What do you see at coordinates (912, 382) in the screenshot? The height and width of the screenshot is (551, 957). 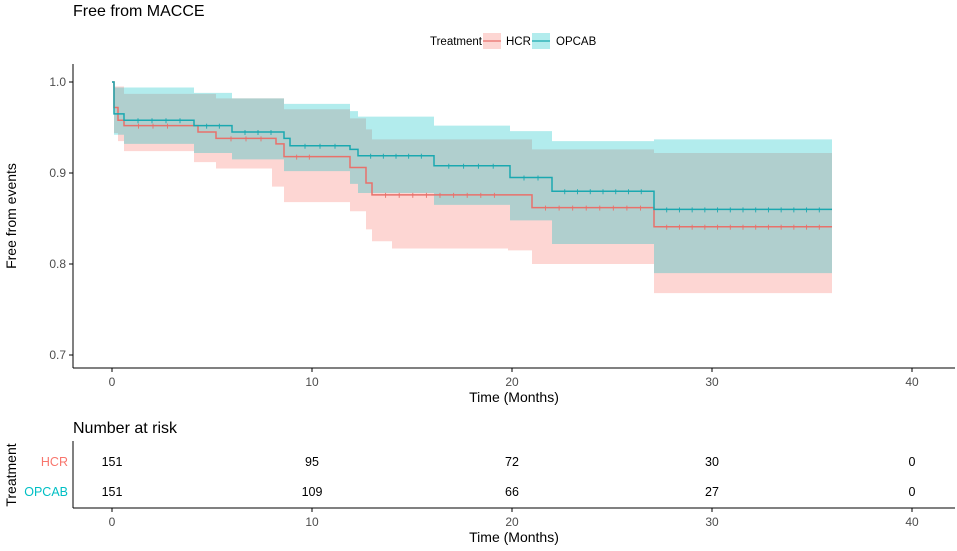 I see `x-tick-label: 40` at bounding box center [912, 382].